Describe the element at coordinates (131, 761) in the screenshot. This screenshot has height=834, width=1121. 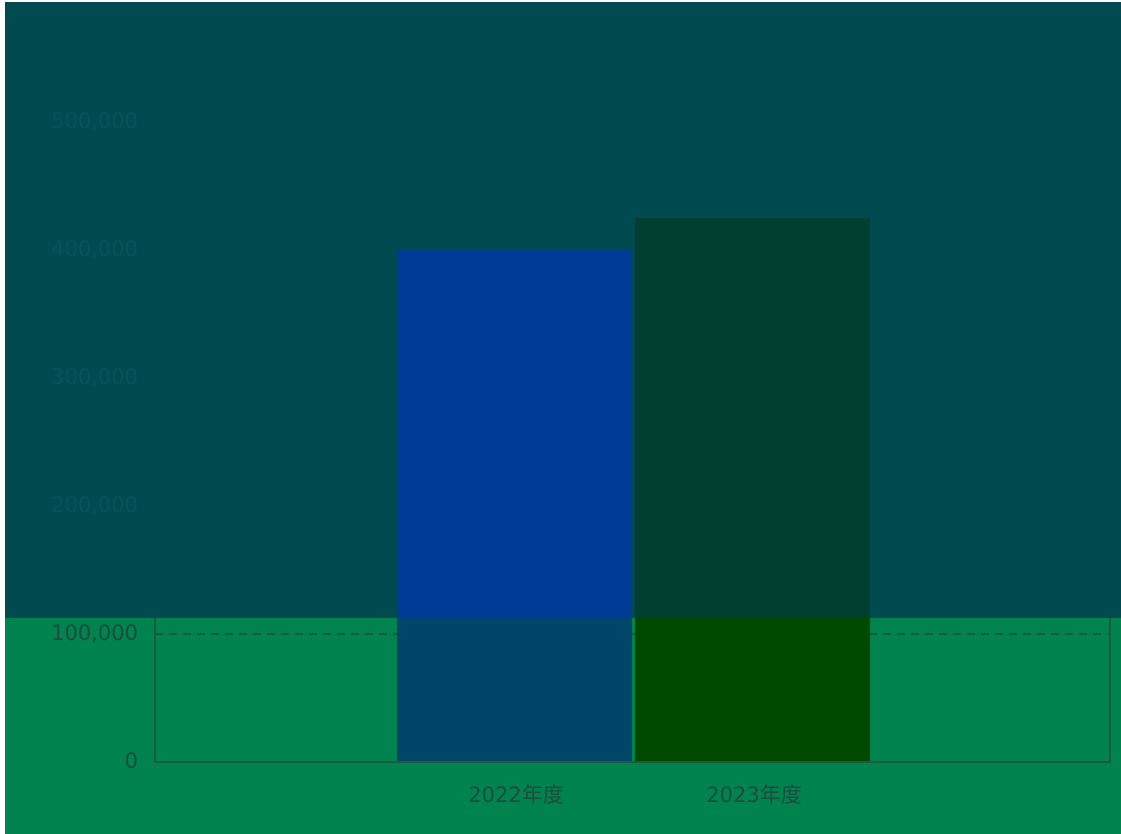
I see `y-tick-label: 0` at that location.